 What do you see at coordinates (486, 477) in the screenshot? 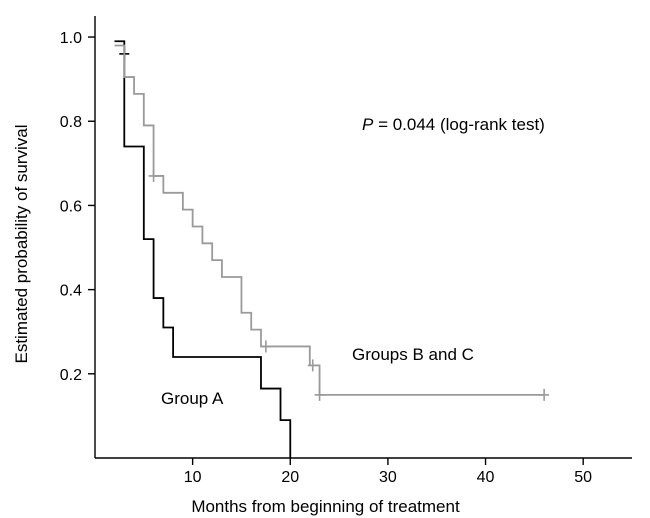
I see `x-tick-label: 40` at bounding box center [486, 477].